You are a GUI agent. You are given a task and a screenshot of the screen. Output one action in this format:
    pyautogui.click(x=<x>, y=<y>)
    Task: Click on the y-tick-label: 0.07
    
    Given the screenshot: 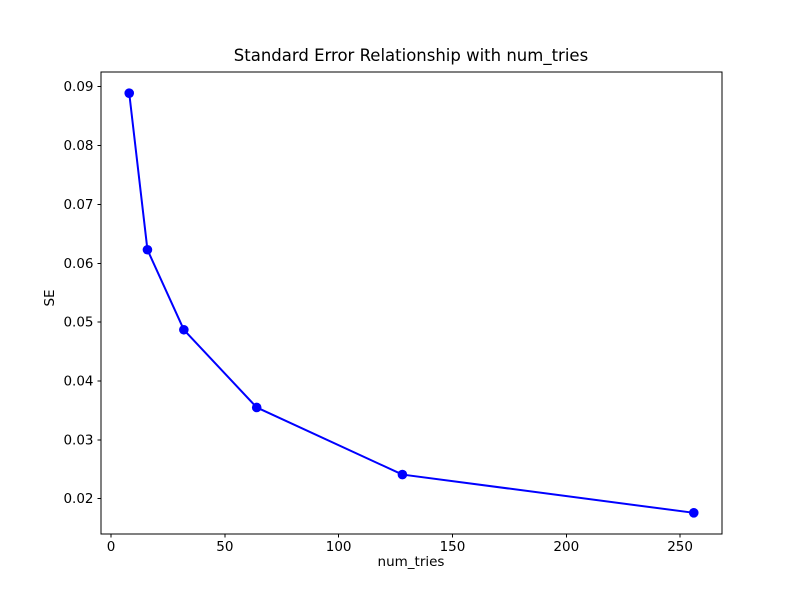 What is the action you would take?
    pyautogui.click(x=78, y=205)
    